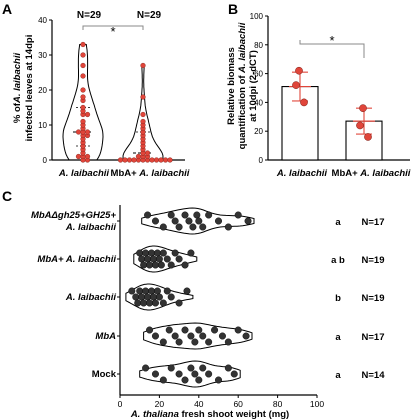 The height and width of the screenshot is (420, 420). What do you see at coordinates (120, 404) in the screenshot?
I see `panel-c-xtick-label: 0` at bounding box center [120, 404].